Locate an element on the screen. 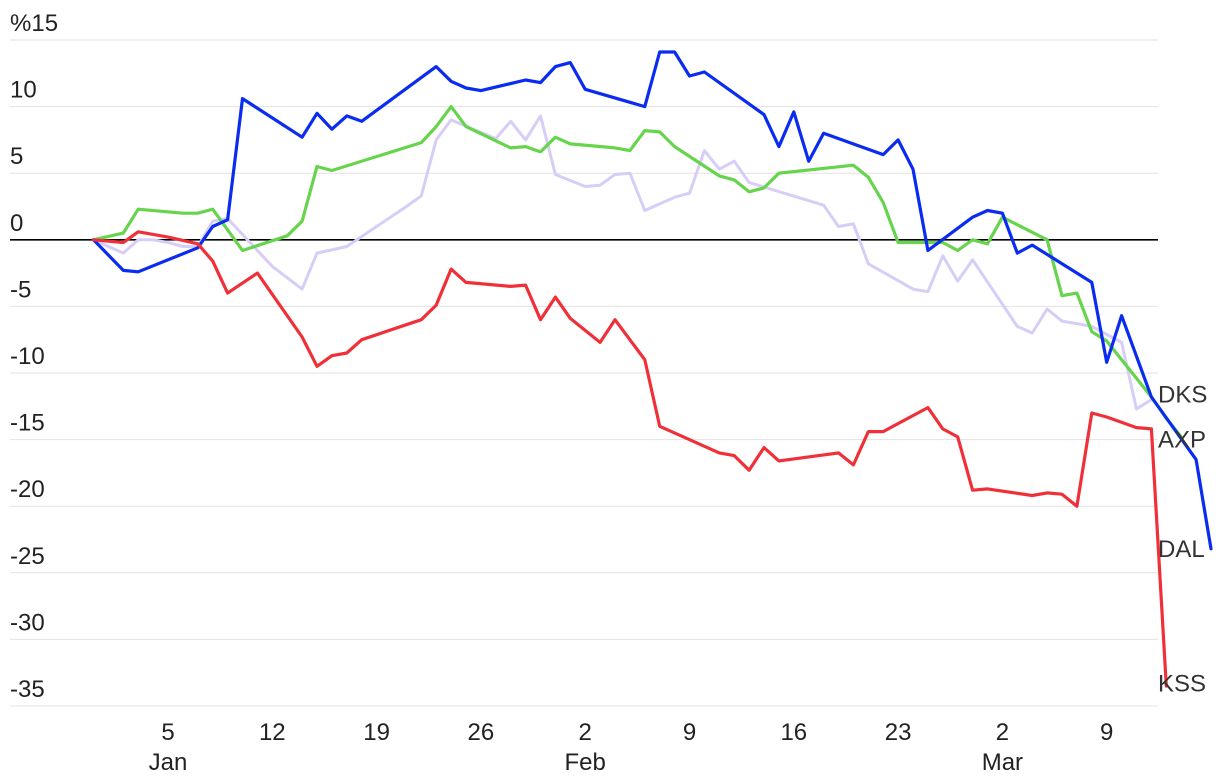  end-label-dal: DAL is located at coordinates (1181, 549).